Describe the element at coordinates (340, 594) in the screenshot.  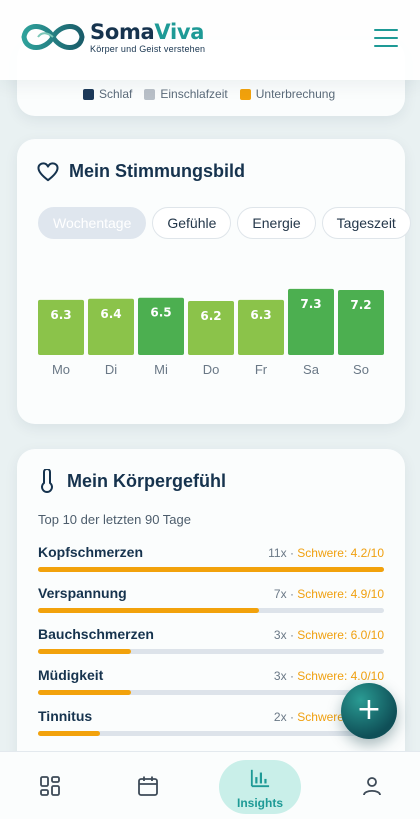
I see `symptom-severity: Schwere: 4.9/10` at that location.